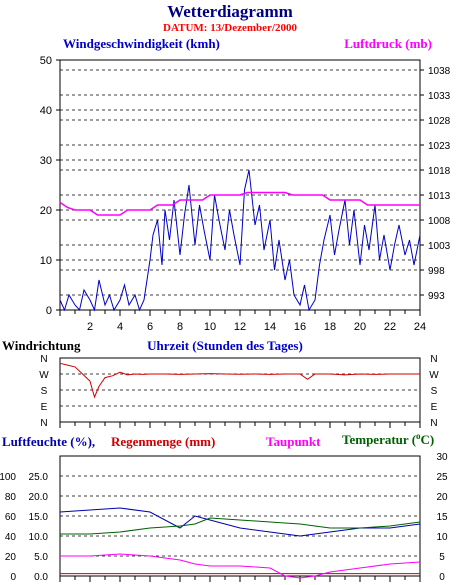 The image size is (461, 585). What do you see at coordinates (439, 171) in the screenshot?
I see `pressure-tick-label: 1018` at bounding box center [439, 171].